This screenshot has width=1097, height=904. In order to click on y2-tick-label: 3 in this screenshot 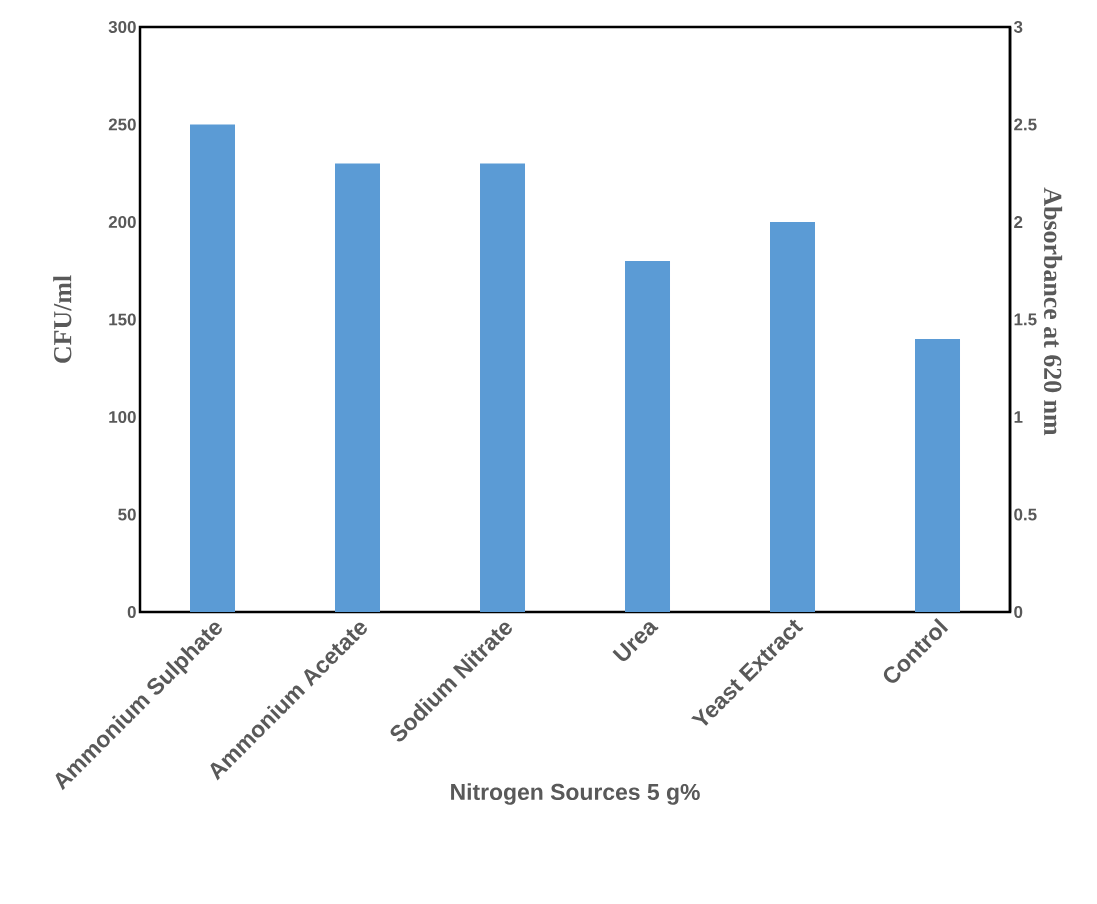, I will do `click(1018, 26)`.